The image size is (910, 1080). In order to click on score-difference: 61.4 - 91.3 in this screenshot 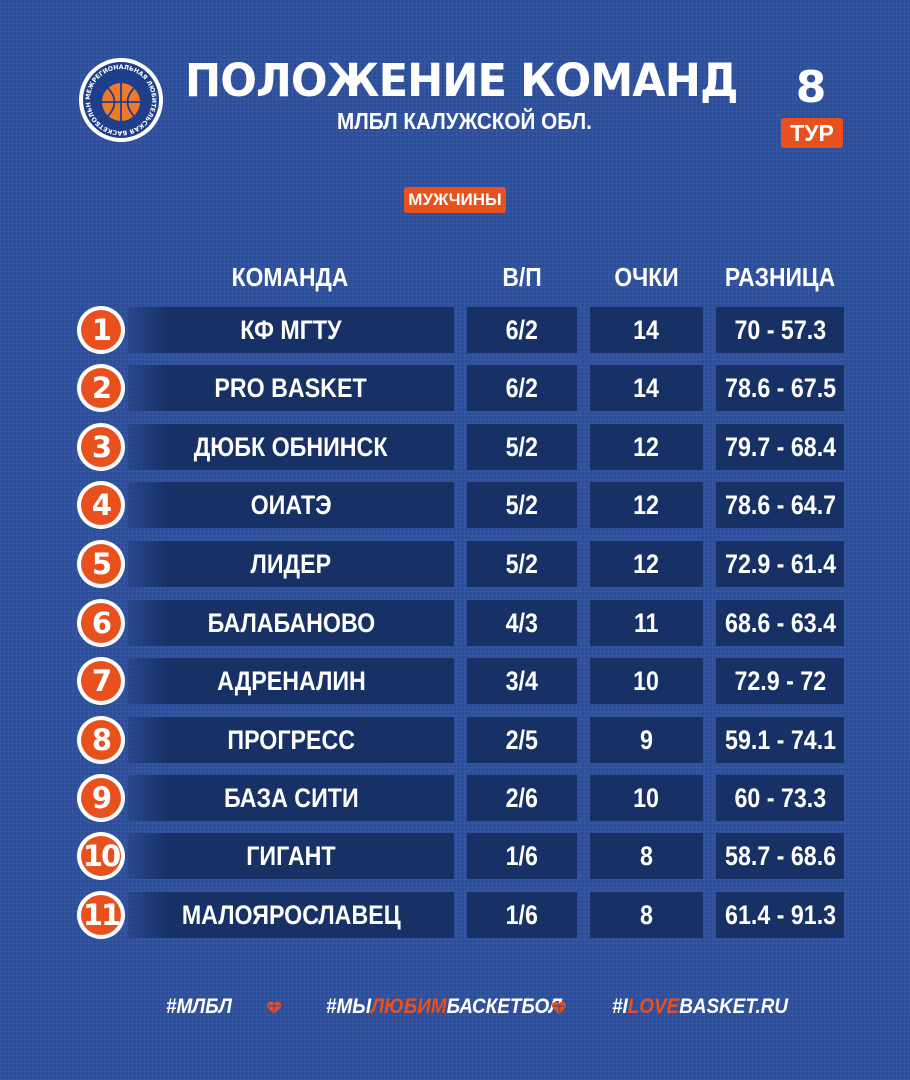, I will do `click(780, 915)`.